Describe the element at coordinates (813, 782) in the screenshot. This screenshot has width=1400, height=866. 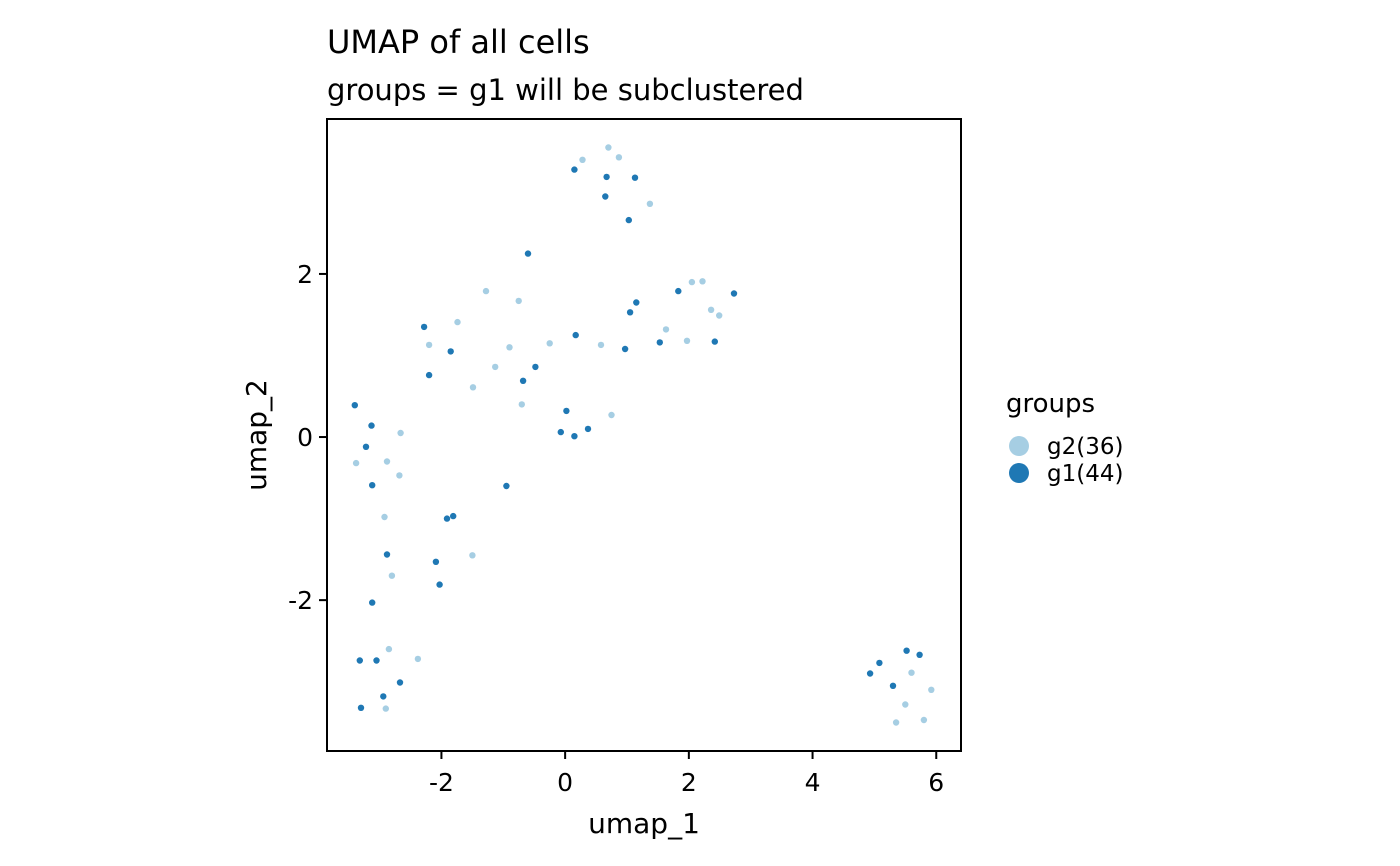
I see `x-tick-label: 4` at that location.